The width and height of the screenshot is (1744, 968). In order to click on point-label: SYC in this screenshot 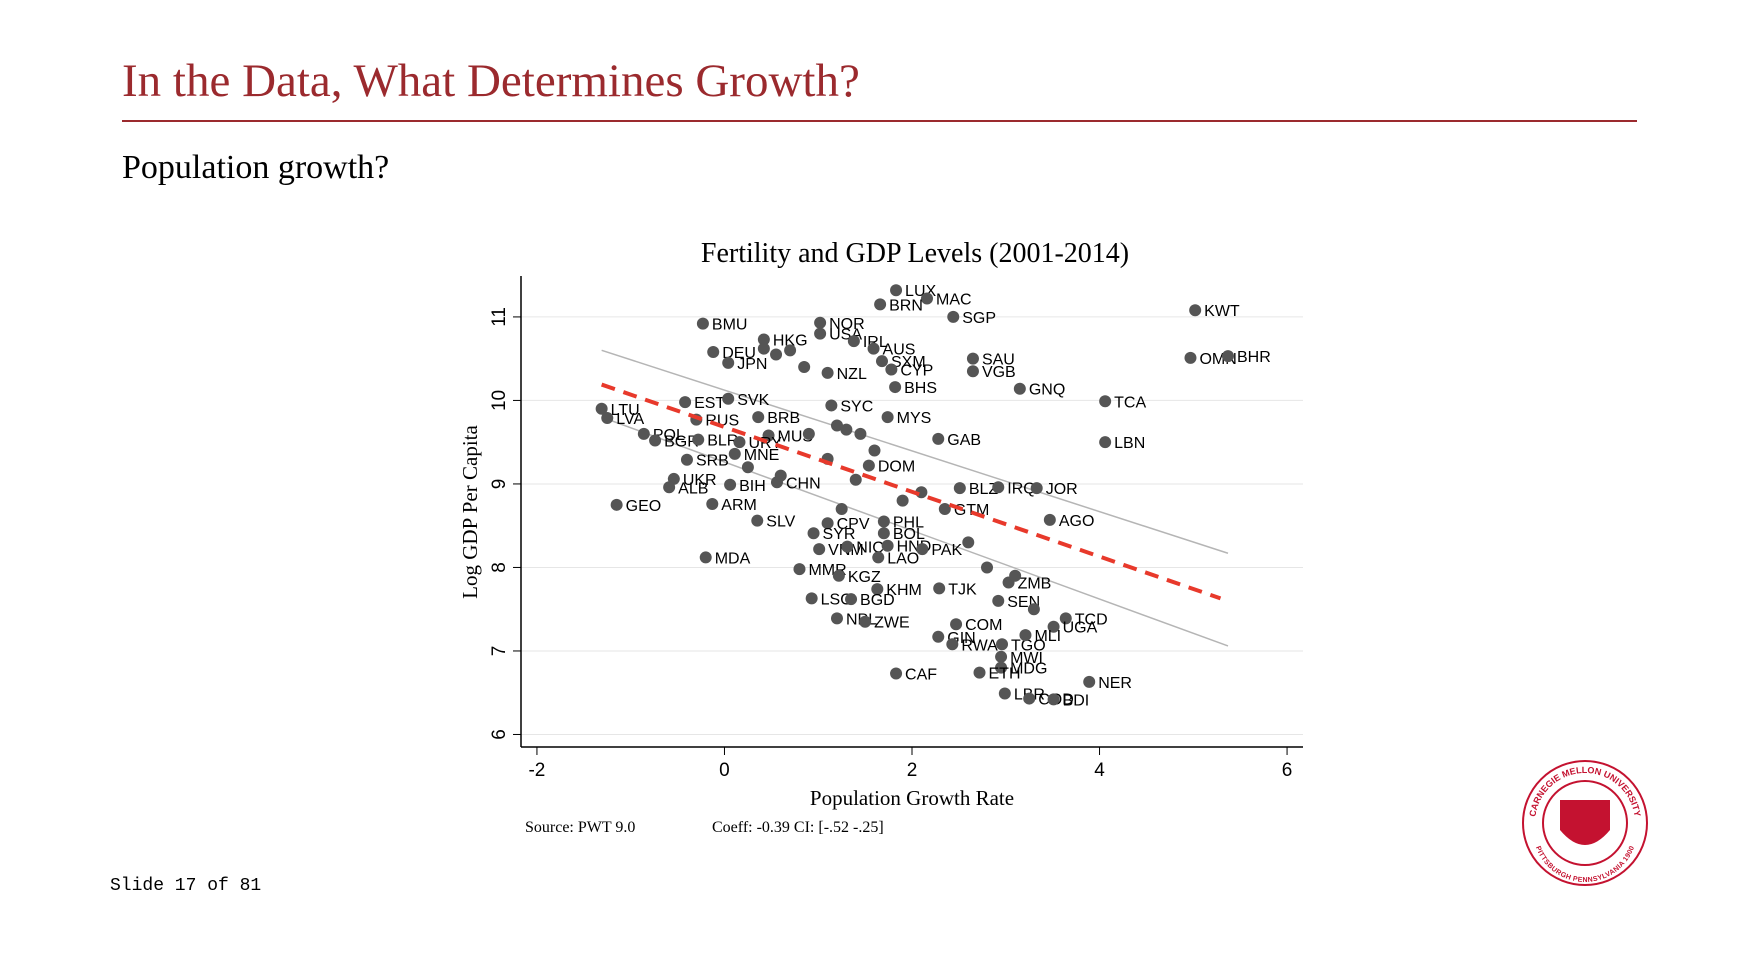, I will do `click(856, 406)`.